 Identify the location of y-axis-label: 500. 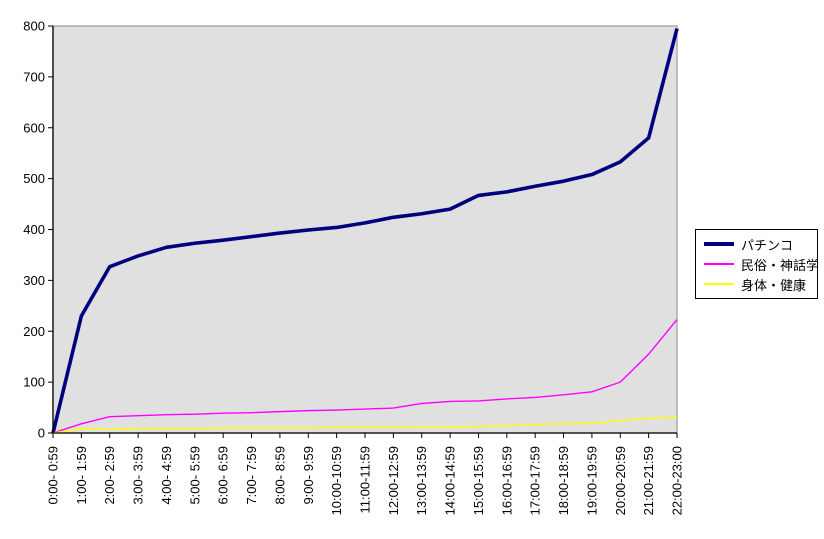
(34, 178).